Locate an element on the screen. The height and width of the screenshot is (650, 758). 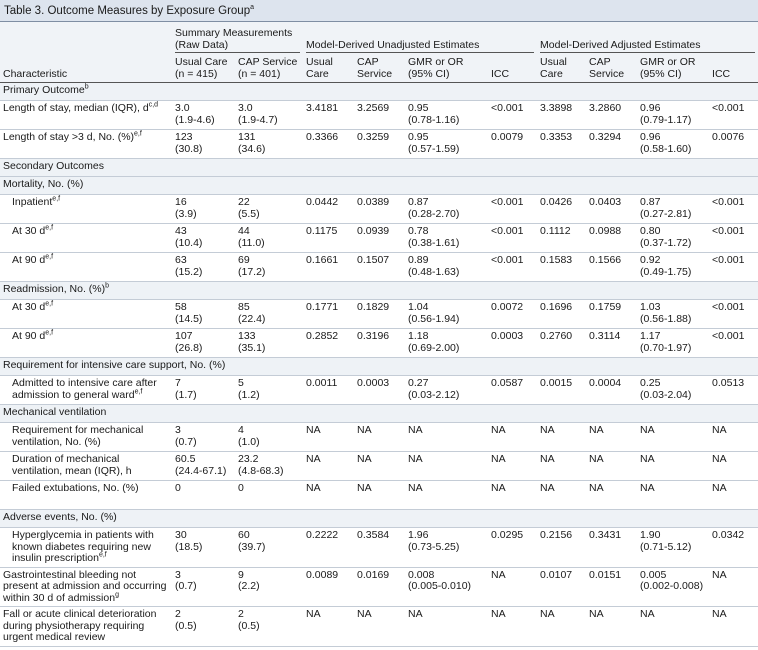
value-cell: 3.2569 is located at coordinates (380, 115).